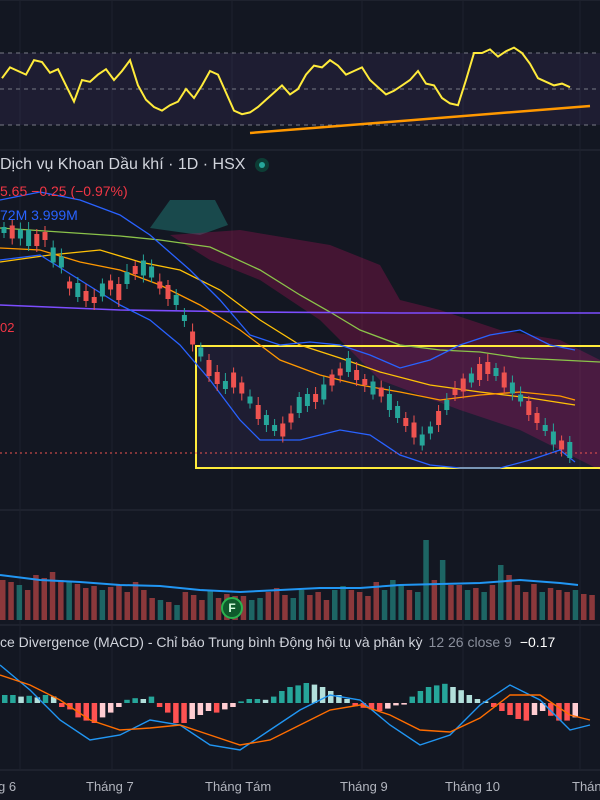 The width and height of the screenshot is (600, 800). Describe the element at coordinates (39, 215) in the screenshot. I see `volume-readout: 72M 3.999M` at that location.